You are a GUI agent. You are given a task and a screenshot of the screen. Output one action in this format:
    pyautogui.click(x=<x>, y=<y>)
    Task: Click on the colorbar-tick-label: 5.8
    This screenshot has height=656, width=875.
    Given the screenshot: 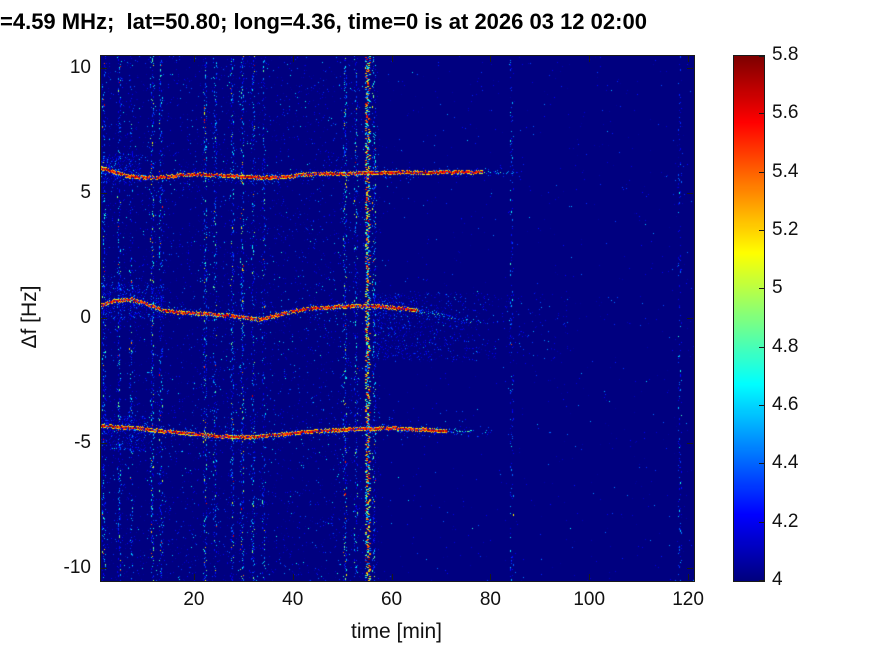 What is the action you would take?
    pyautogui.click(x=785, y=54)
    